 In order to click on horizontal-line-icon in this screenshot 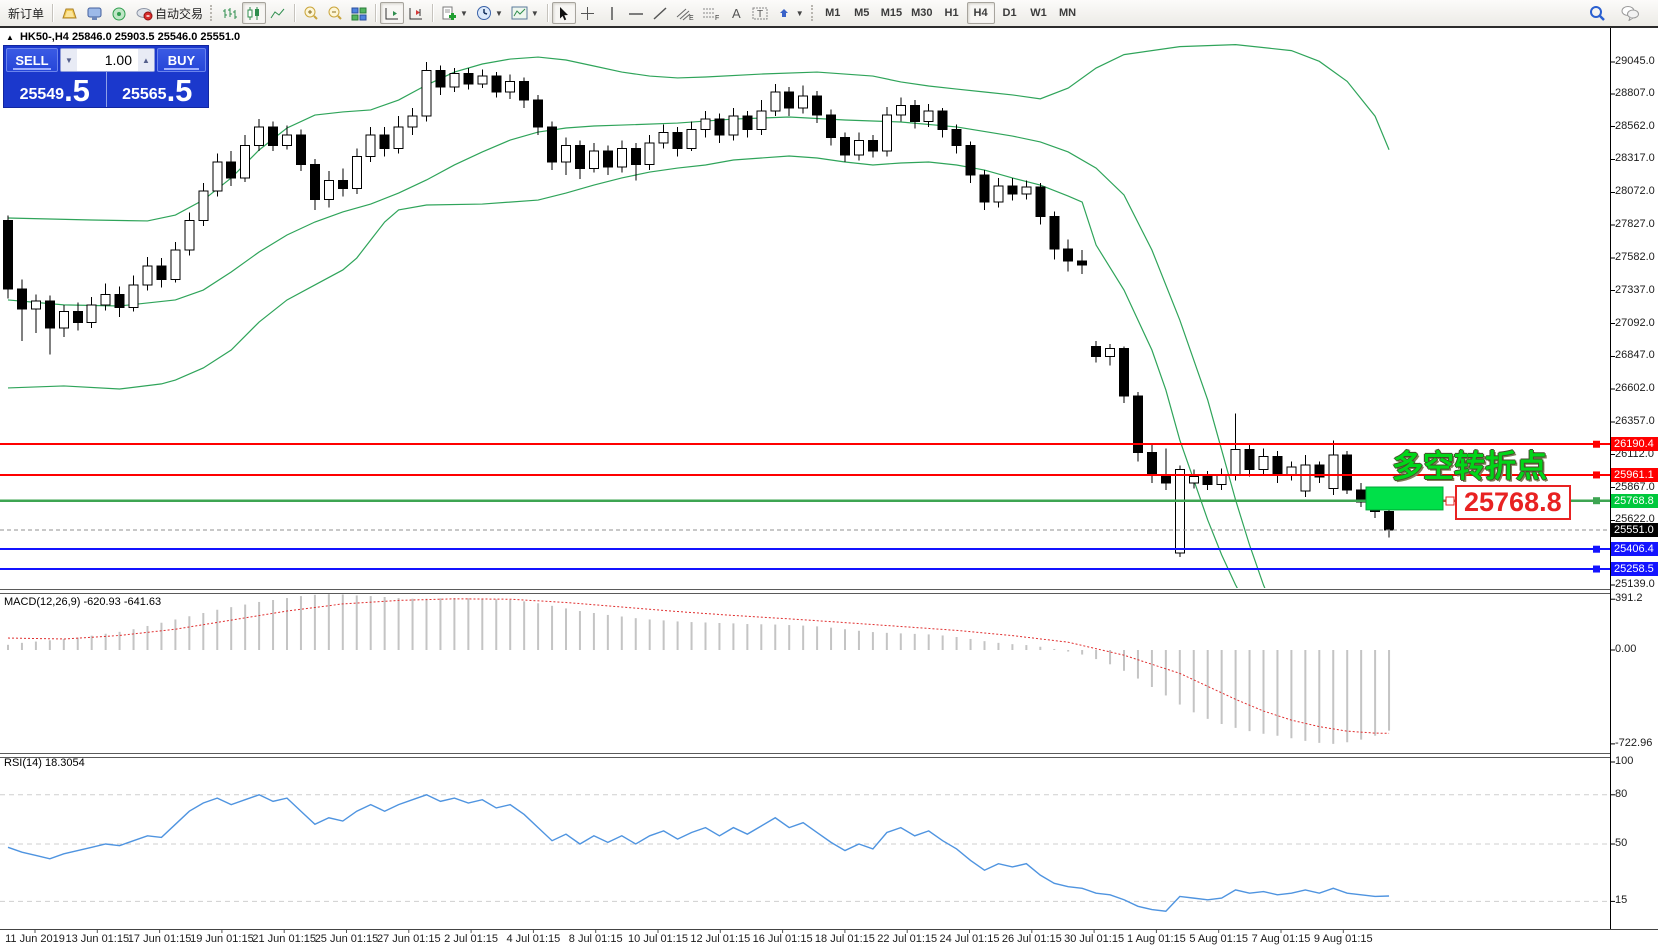, I will do `click(635, 13)`.